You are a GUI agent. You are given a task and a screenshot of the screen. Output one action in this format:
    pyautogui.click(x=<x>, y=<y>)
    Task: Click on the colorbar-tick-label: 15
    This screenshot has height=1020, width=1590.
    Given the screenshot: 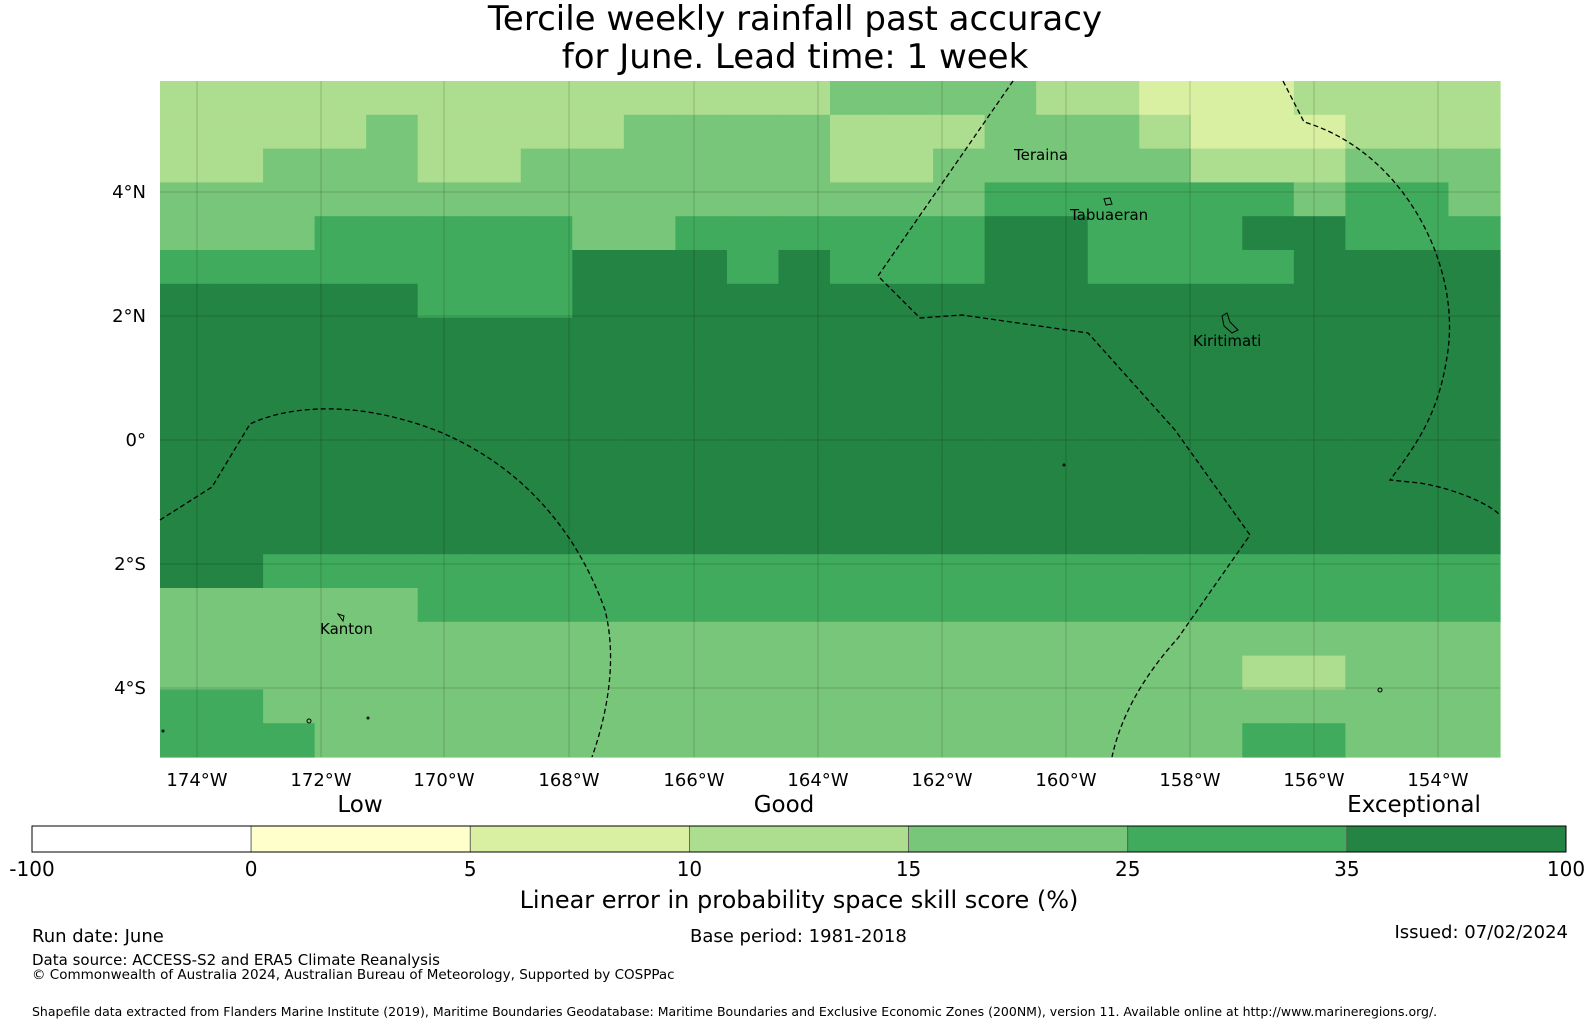 What is the action you would take?
    pyautogui.click(x=908, y=869)
    